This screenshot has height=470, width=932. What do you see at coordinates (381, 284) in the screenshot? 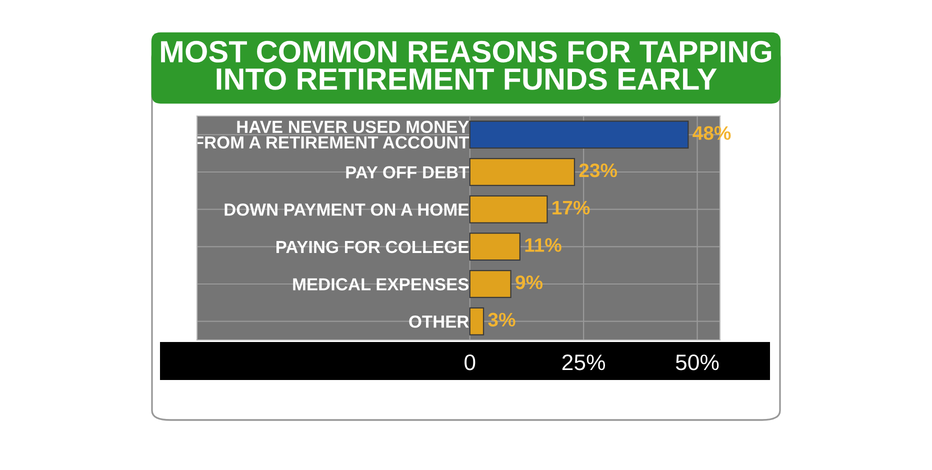
I see `y-tick-label: MEDICAL EXPENSES` at bounding box center [381, 284].